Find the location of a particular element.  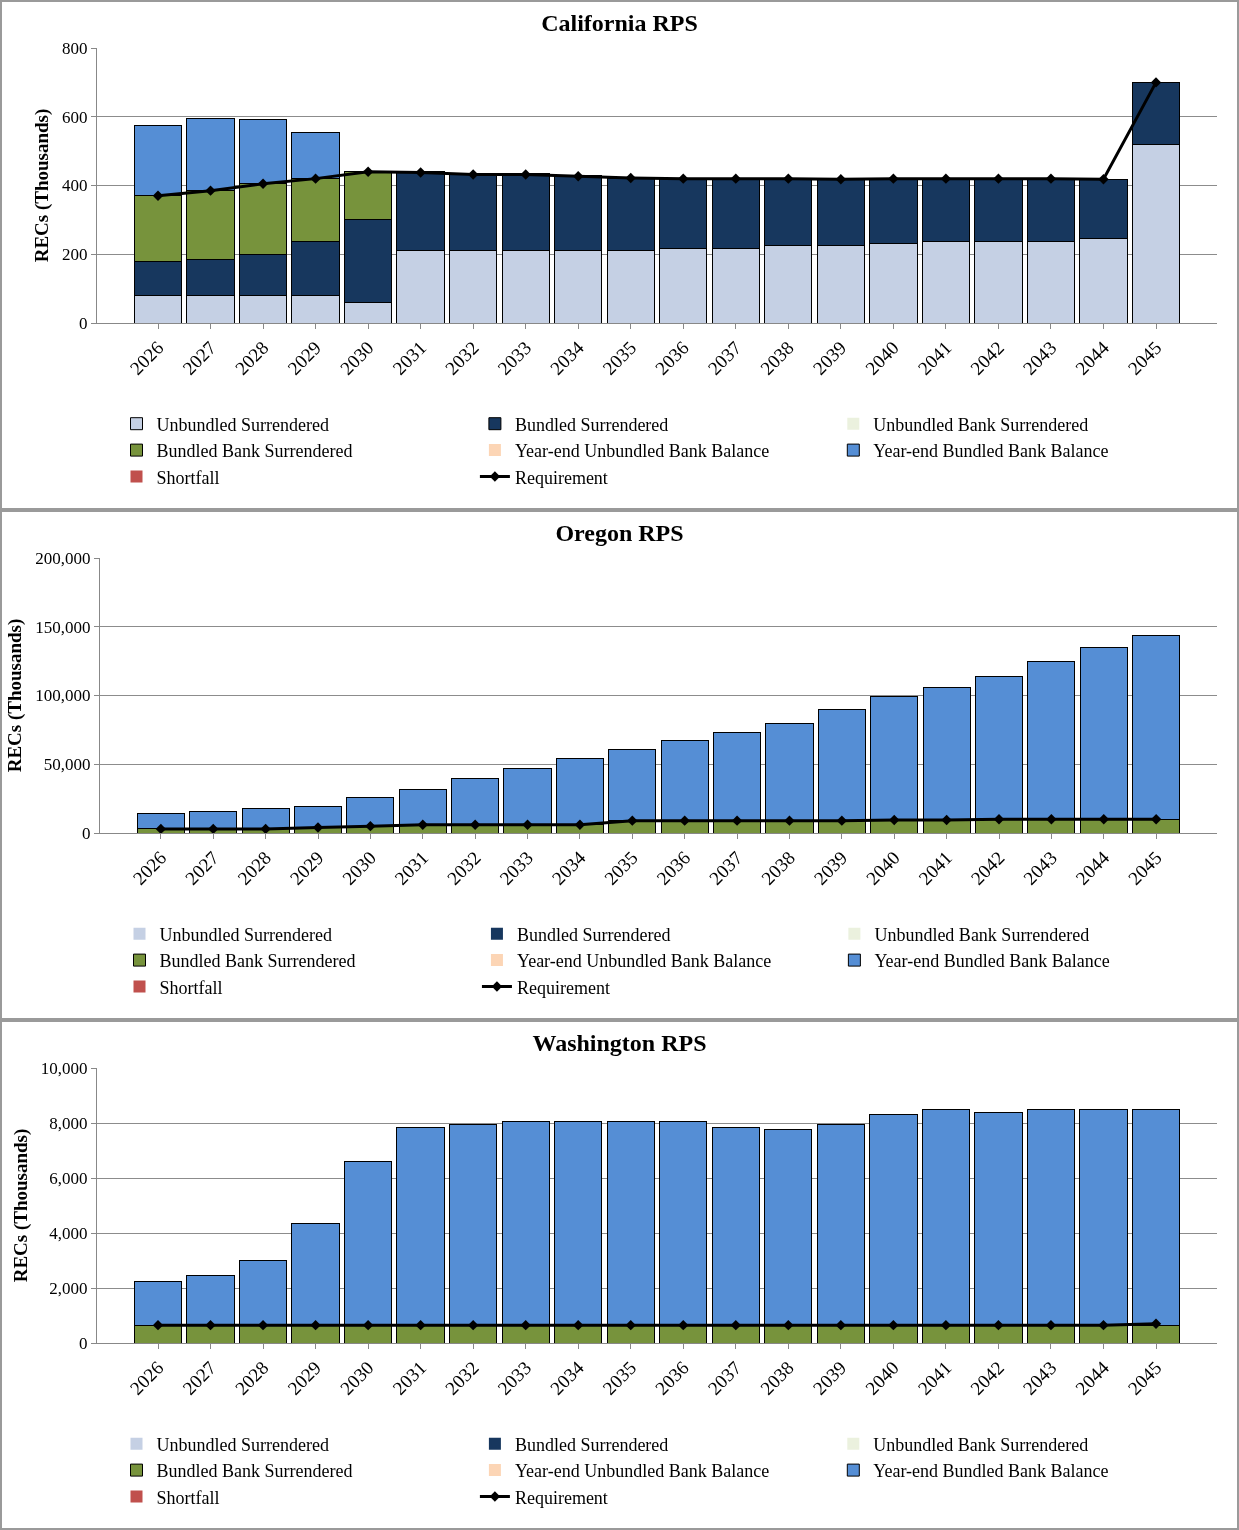

y-tick-label: 2,000 is located at coordinates (68, 1288).